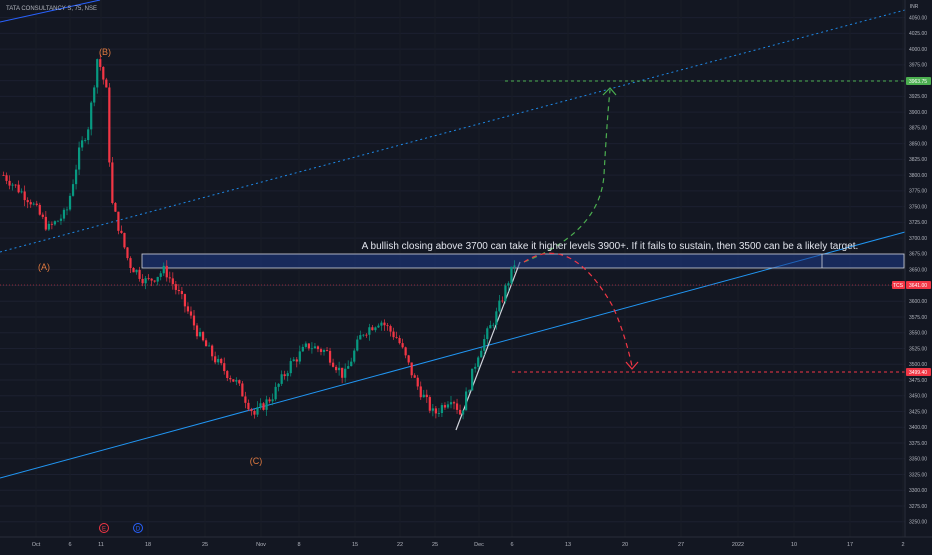 The height and width of the screenshot is (555, 932). I want to click on price-axis, so click(918, 275).